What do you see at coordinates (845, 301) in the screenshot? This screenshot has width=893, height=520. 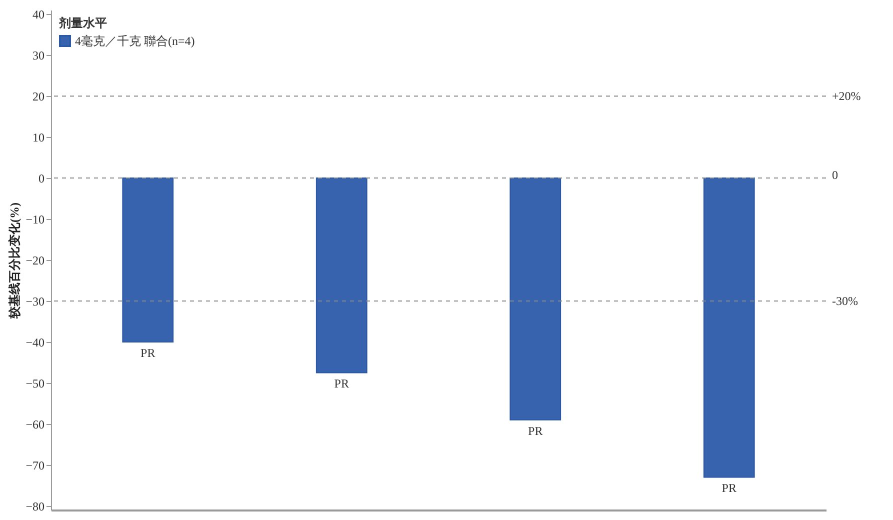 I see `ref-line-label: -30%` at bounding box center [845, 301].